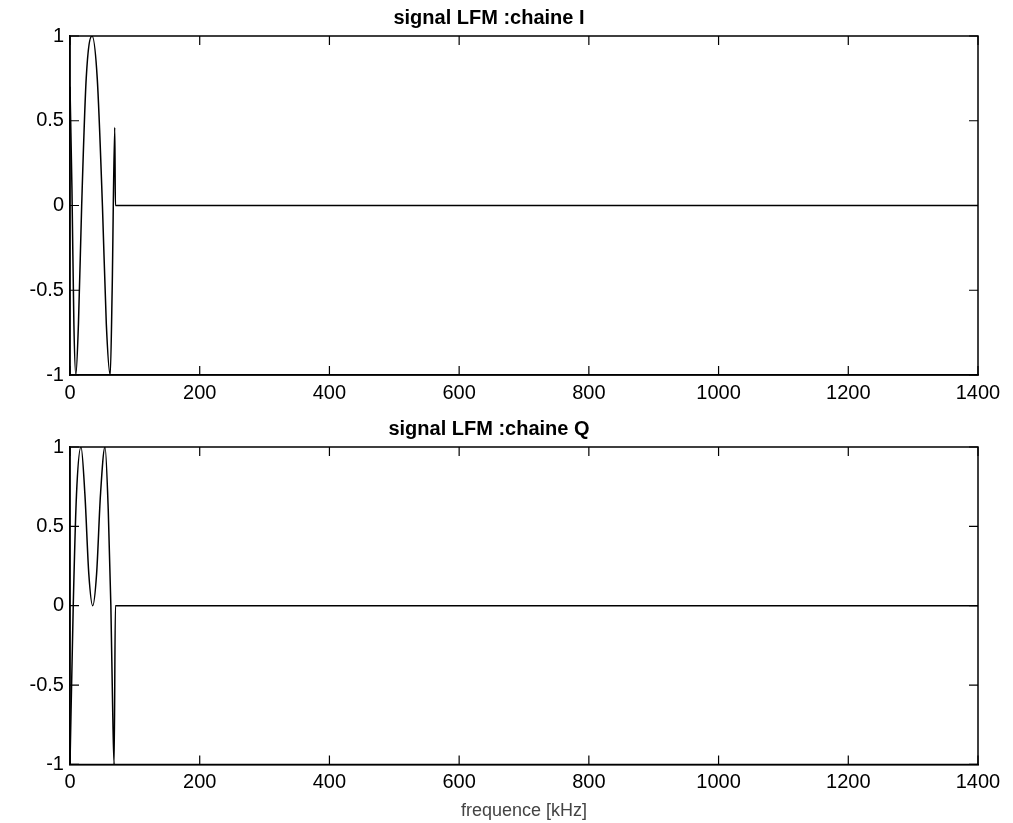 Image resolution: width=1013 pixels, height=823 pixels. Describe the element at coordinates (489, 16) in the screenshot. I see `chart-title: signal LFM :chaine I` at that location.